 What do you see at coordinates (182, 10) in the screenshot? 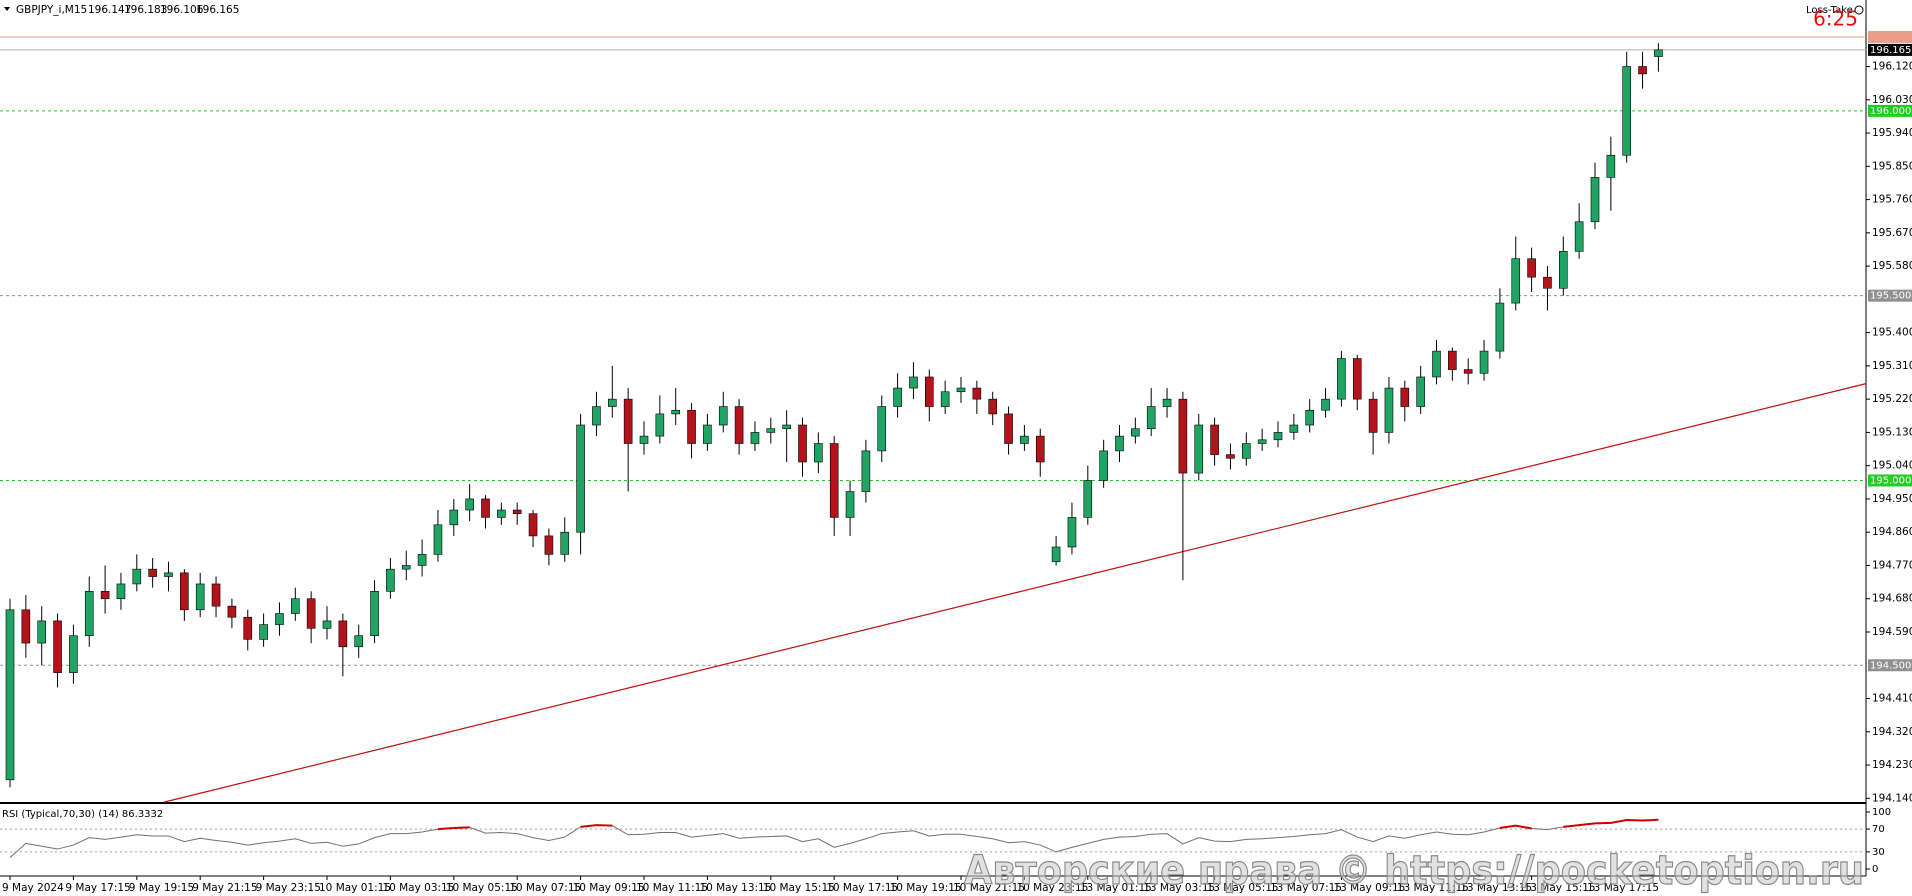
I see `header-low: 196.106` at bounding box center [182, 10].